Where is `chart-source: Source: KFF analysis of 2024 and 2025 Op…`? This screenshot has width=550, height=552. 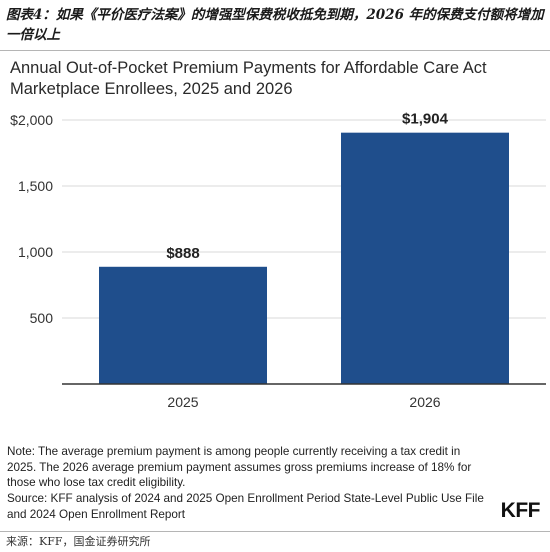
chart-source: Source: KFF analysis of 2024 and 2025 Op… is located at coordinates (245, 506).